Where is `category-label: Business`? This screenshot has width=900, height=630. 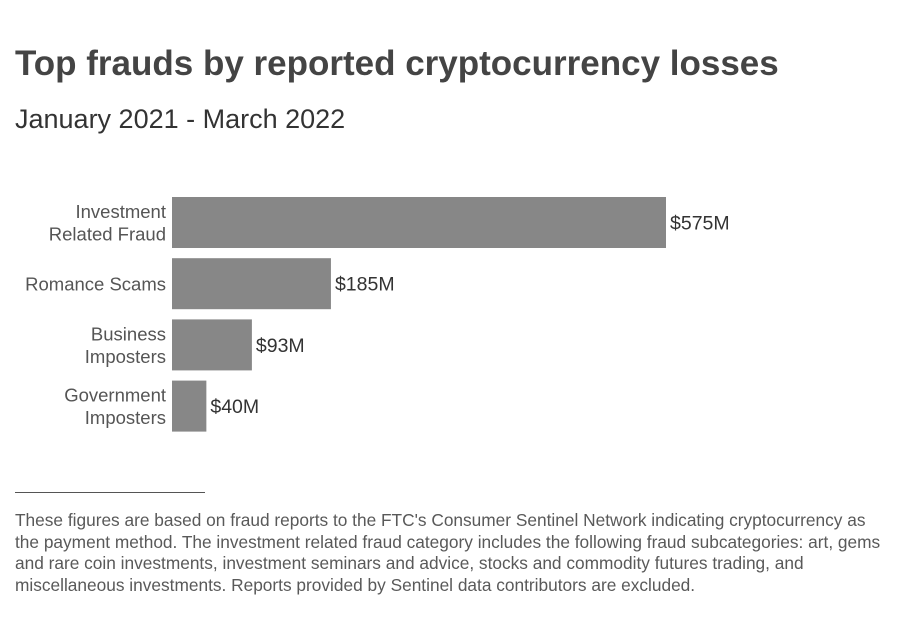 category-label: Business is located at coordinates (128, 333).